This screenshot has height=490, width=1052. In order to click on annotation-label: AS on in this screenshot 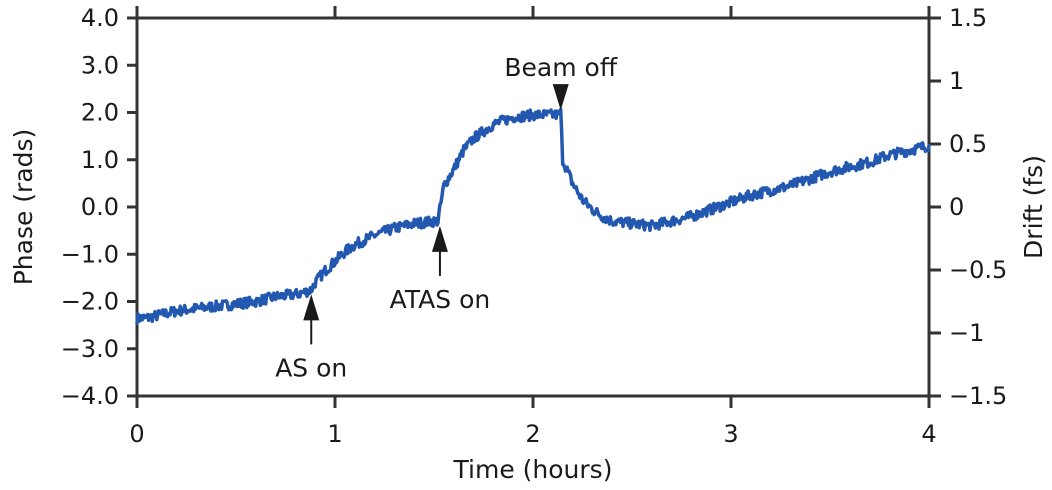, I will do `click(311, 367)`.